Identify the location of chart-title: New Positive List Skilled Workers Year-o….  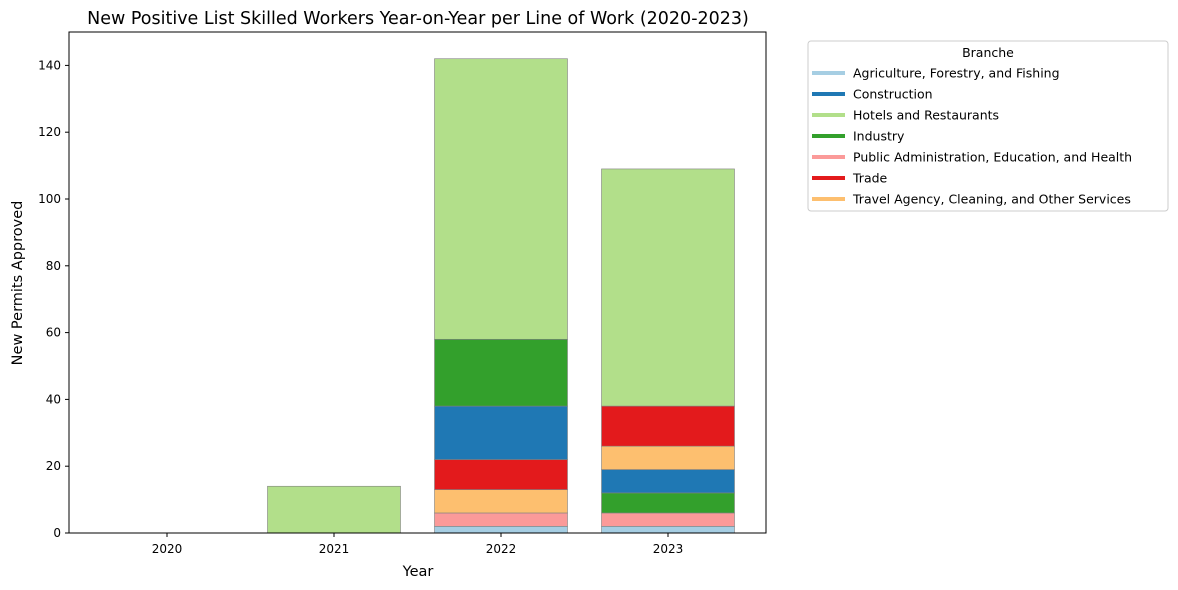
(418, 19).